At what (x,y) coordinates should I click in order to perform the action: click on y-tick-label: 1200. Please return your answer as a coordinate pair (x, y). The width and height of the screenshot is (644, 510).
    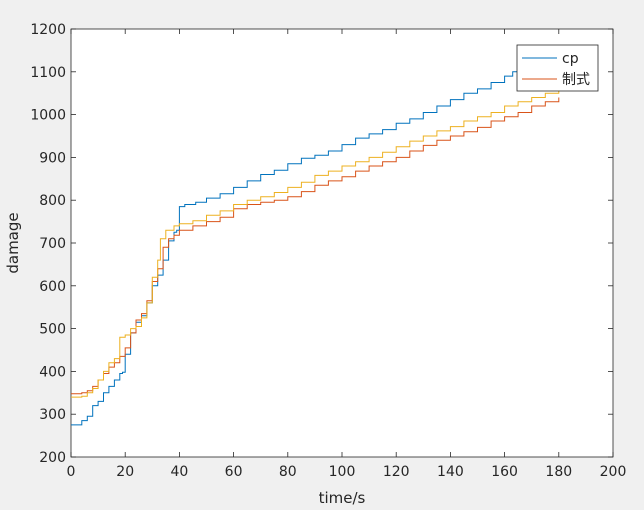
    Looking at the image, I should click on (48, 30).